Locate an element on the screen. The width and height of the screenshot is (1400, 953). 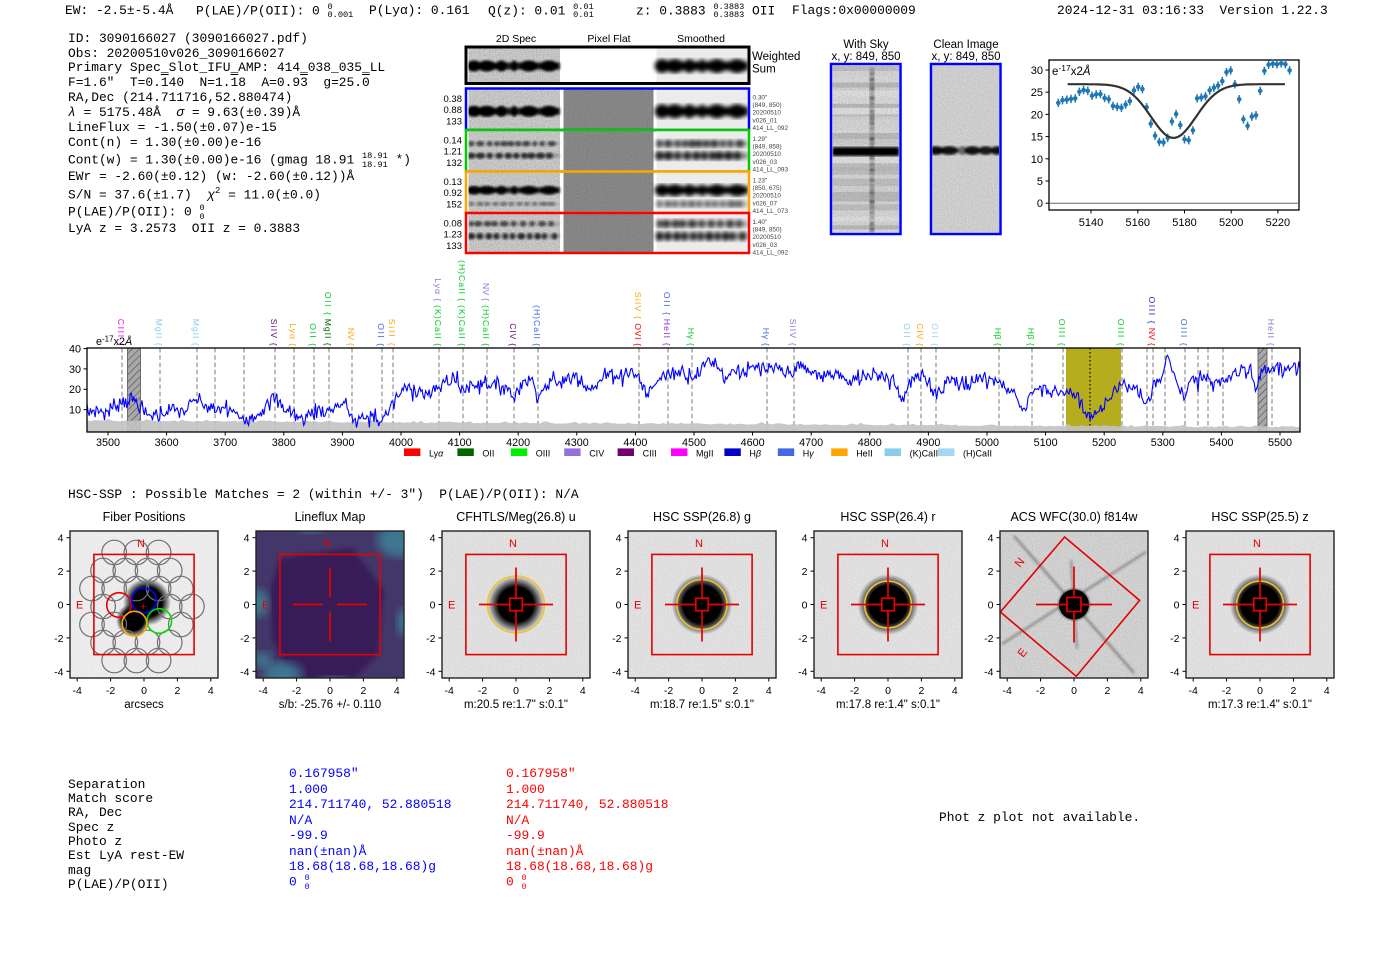
svg-text: 4400 is located at coordinates (635, 443).